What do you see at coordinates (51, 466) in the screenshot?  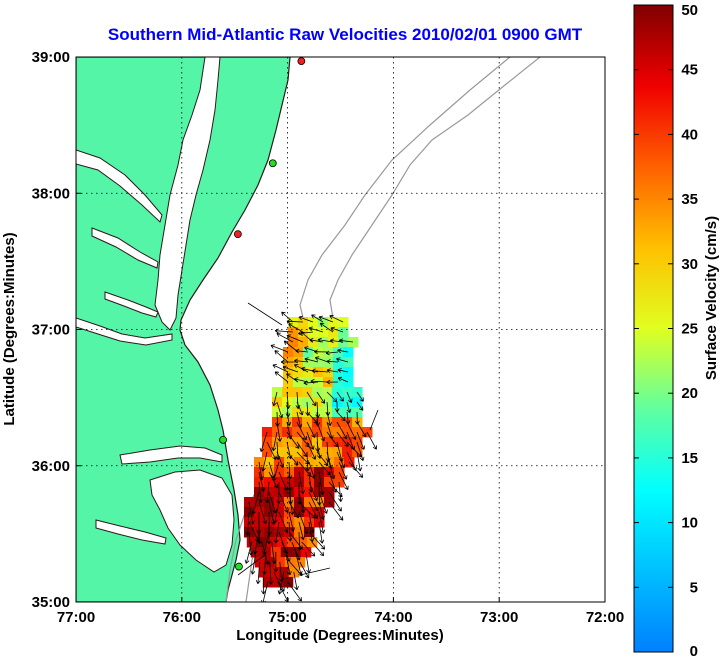 I see `y-tick-label: 36:00` at bounding box center [51, 466].